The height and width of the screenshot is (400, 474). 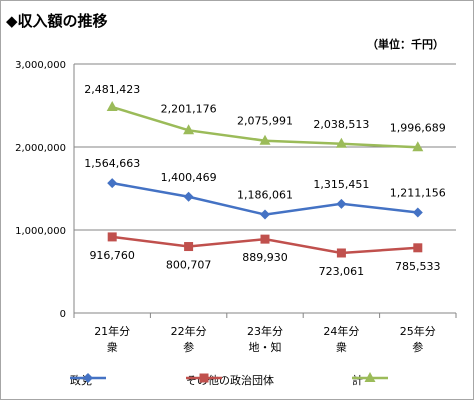 What do you see at coordinates (418, 331) in the screenshot?
I see `x-tick-label: 25年分` at bounding box center [418, 331].